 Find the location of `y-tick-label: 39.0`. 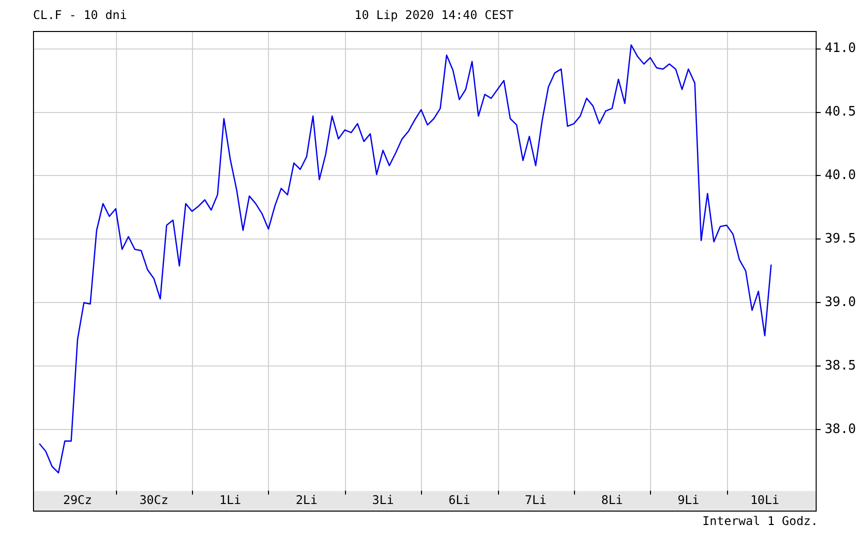

y-tick-label: 39.0 is located at coordinates (840, 302).